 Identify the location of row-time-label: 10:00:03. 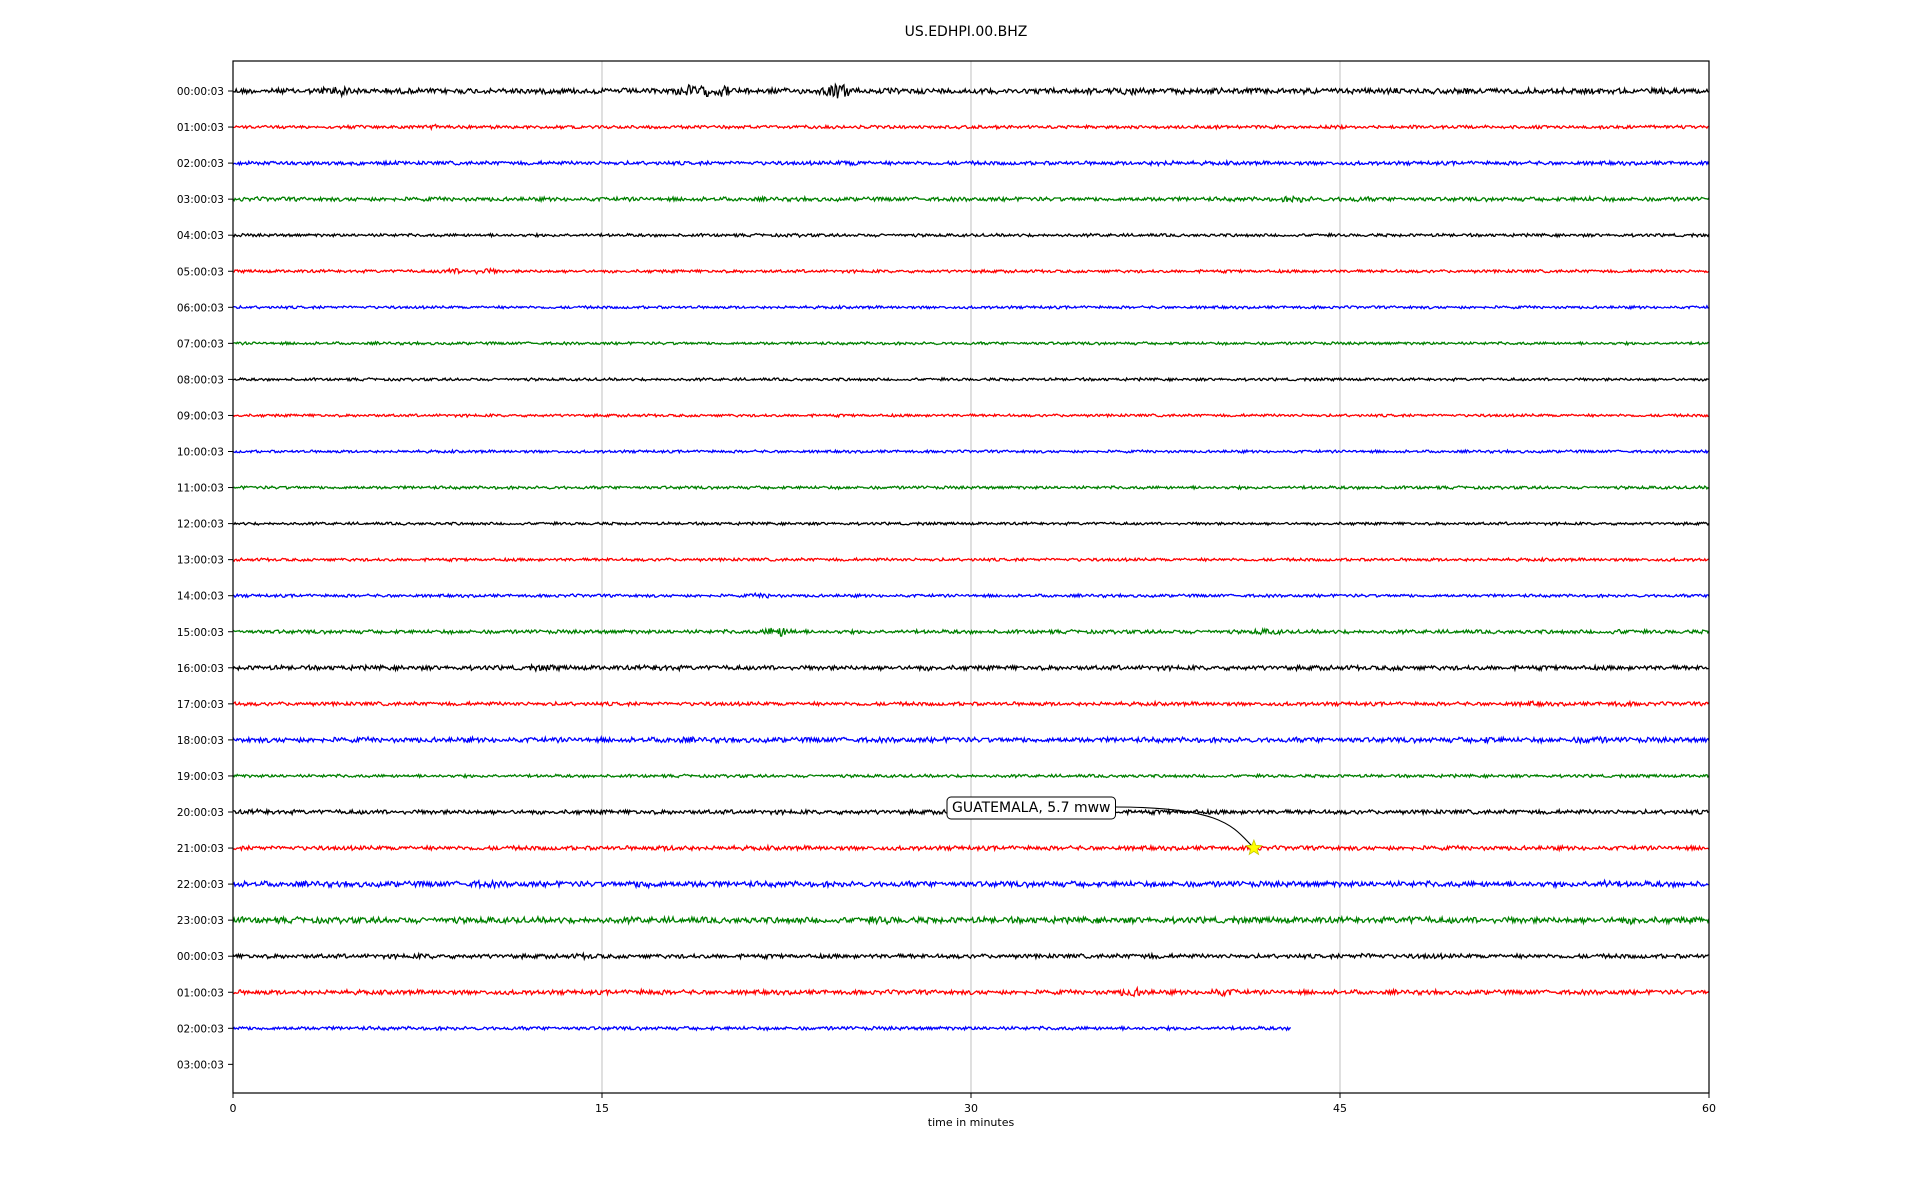
(200, 453).